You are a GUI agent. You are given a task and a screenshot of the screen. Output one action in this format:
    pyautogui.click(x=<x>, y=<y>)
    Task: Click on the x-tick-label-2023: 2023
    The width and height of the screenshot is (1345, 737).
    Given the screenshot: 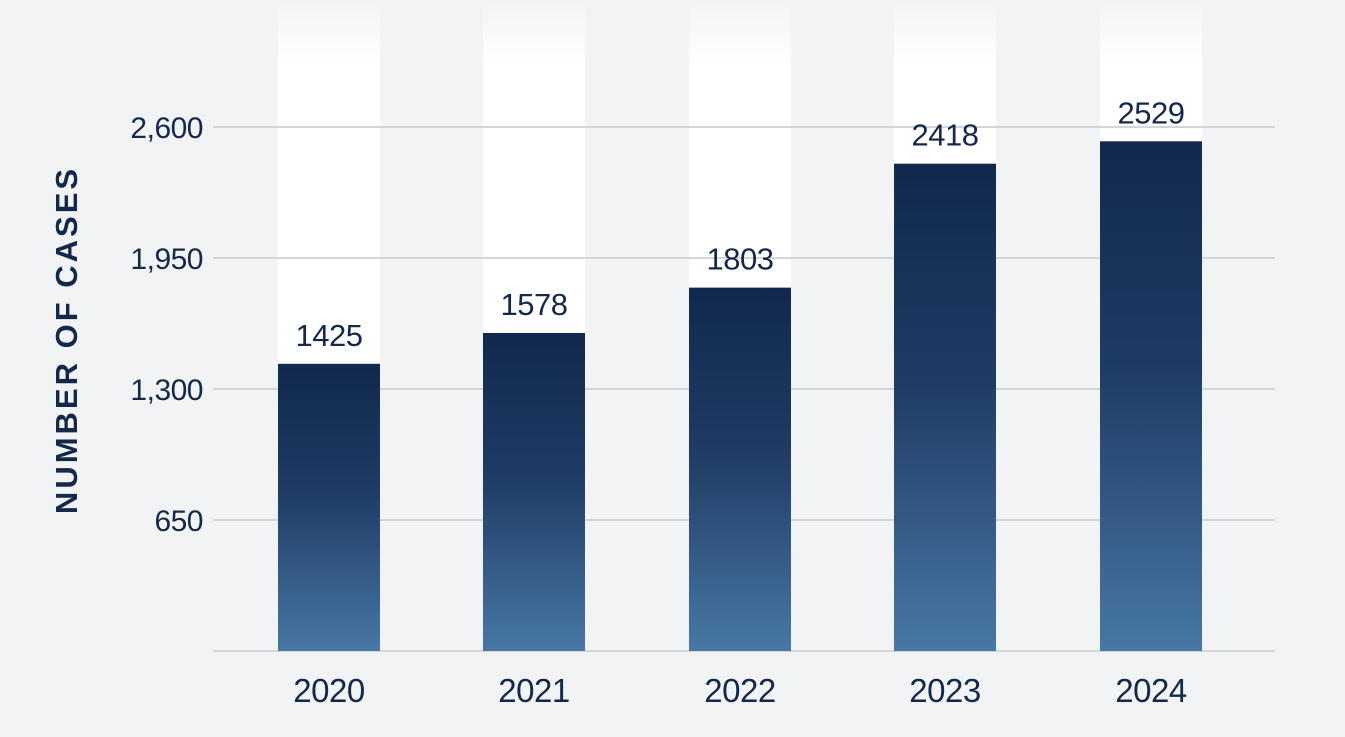 What is the action you would take?
    pyautogui.click(x=944, y=690)
    